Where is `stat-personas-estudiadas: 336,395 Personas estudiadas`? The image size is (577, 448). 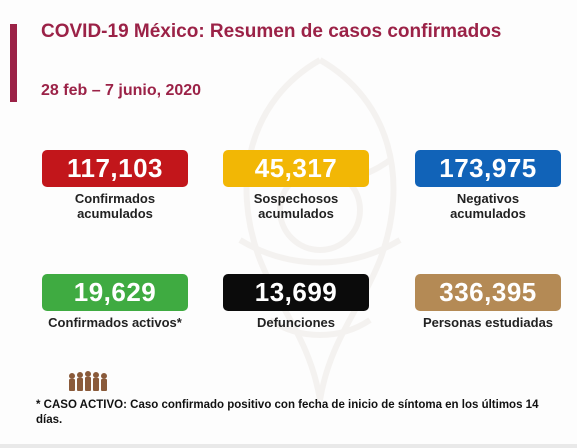
stat-personas-estudiadas: 336,395 Personas estudiadas is located at coordinates (488, 302).